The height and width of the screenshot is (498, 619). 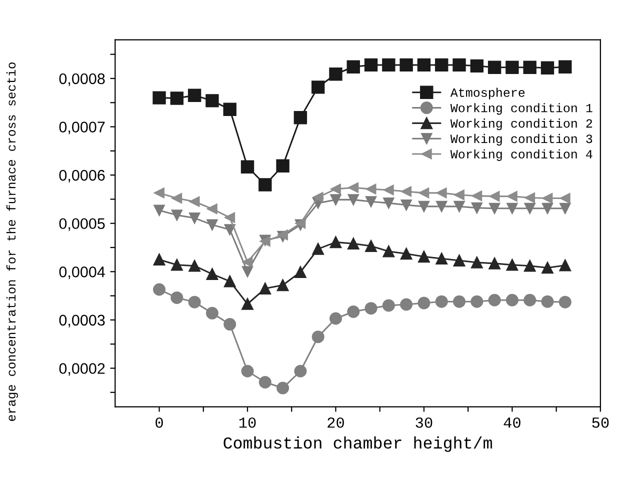 What do you see at coordinates (82, 79) in the screenshot?
I see `y-tick-label: 0,0008` at bounding box center [82, 79].